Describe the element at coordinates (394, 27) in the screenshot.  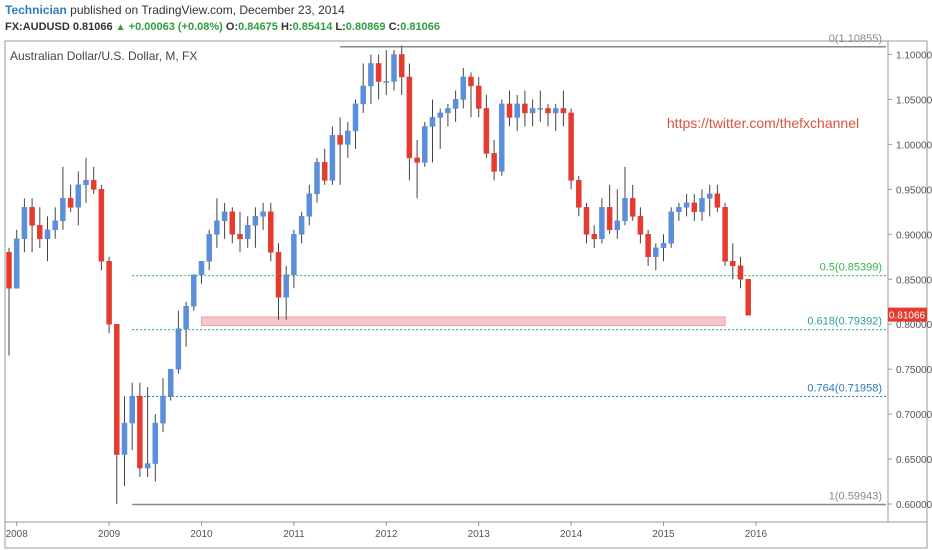
I see `close-label: C:` at that location.